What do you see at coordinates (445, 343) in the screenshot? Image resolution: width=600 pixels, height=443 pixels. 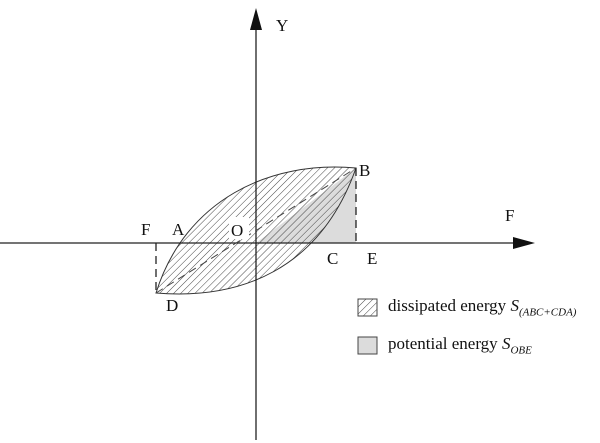 I see `legend-text: potential energy` at bounding box center [445, 343].